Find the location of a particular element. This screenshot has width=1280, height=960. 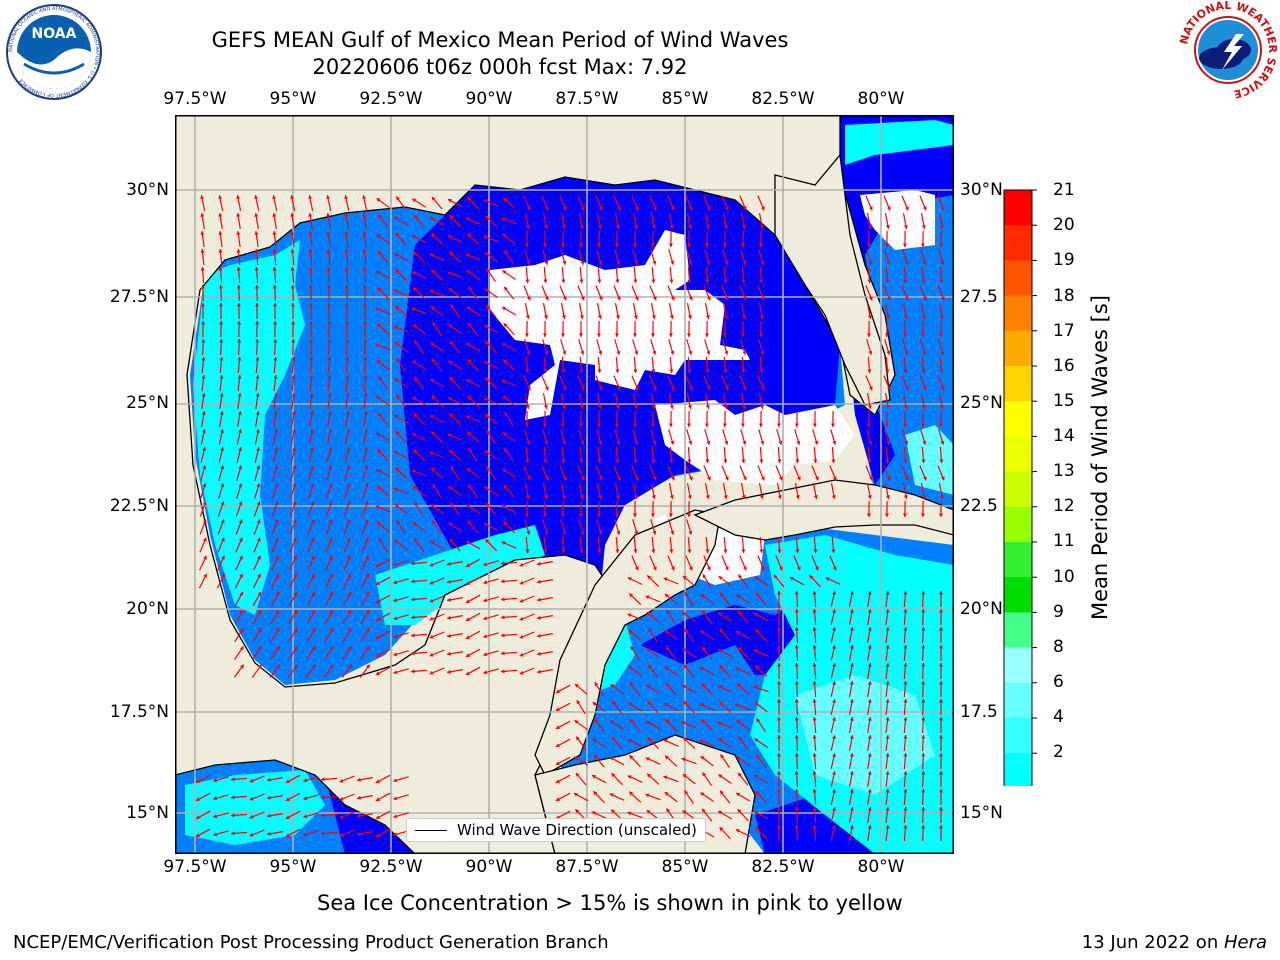

lat-tick-left: 30°N is located at coordinates (147, 190).